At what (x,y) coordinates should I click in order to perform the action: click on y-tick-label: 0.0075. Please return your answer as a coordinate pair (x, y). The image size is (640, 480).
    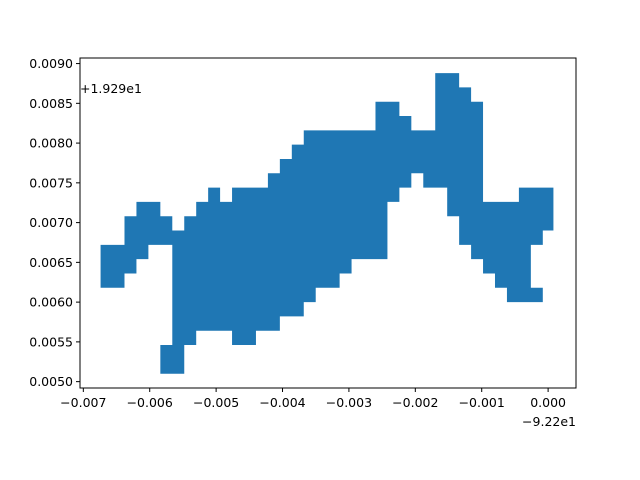
    Looking at the image, I should click on (51, 182).